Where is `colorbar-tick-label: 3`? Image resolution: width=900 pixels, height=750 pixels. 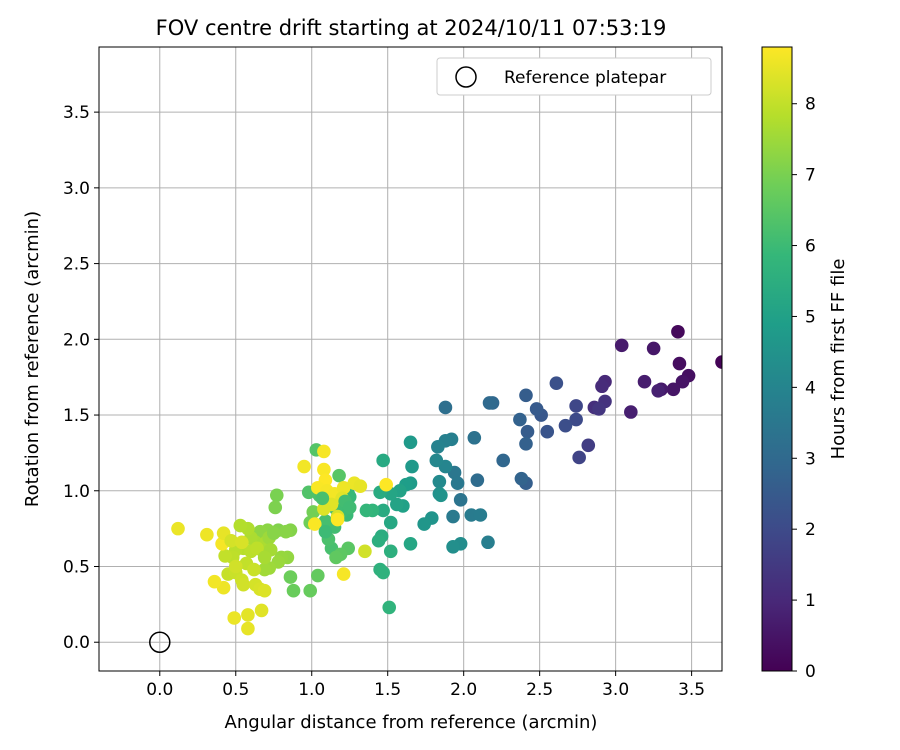 colorbar-tick-label: 3 is located at coordinates (810, 459).